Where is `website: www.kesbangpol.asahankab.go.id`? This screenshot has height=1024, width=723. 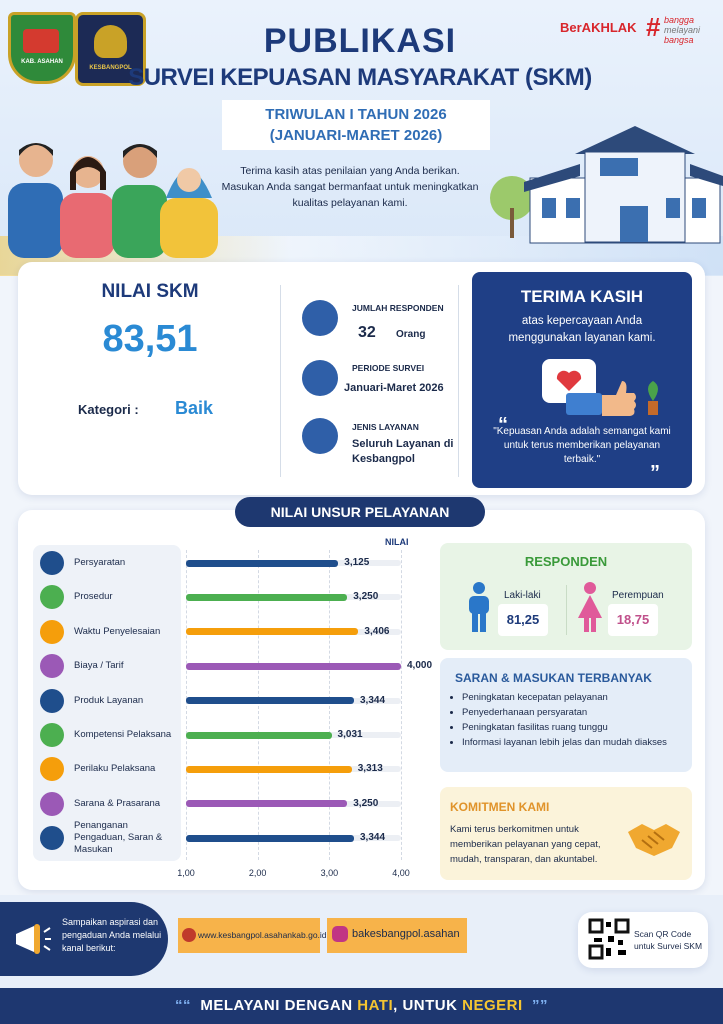
website: www.kesbangpol.asahankab.go.id is located at coordinates (262, 935).